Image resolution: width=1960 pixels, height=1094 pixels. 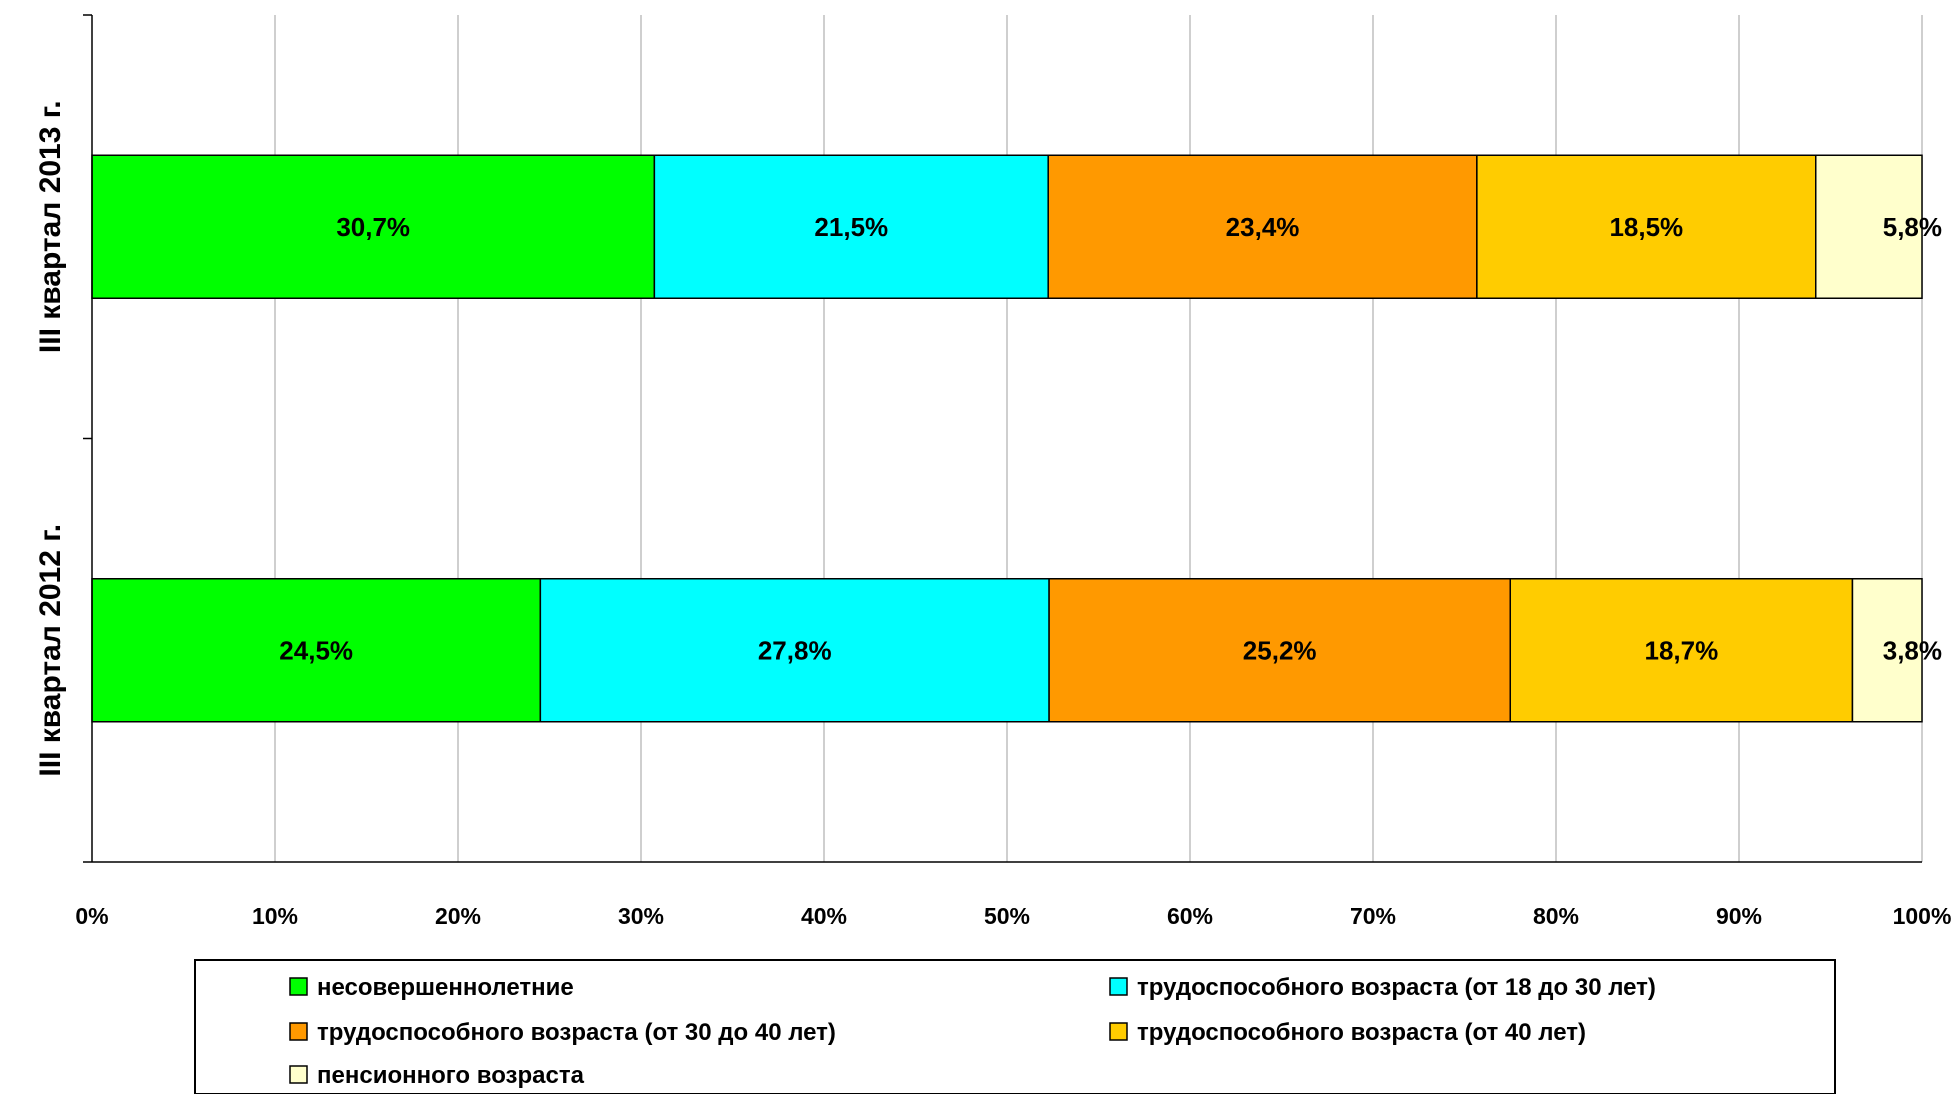 What do you see at coordinates (1007, 916) in the screenshot?
I see `x-tick-label: 50%` at bounding box center [1007, 916].